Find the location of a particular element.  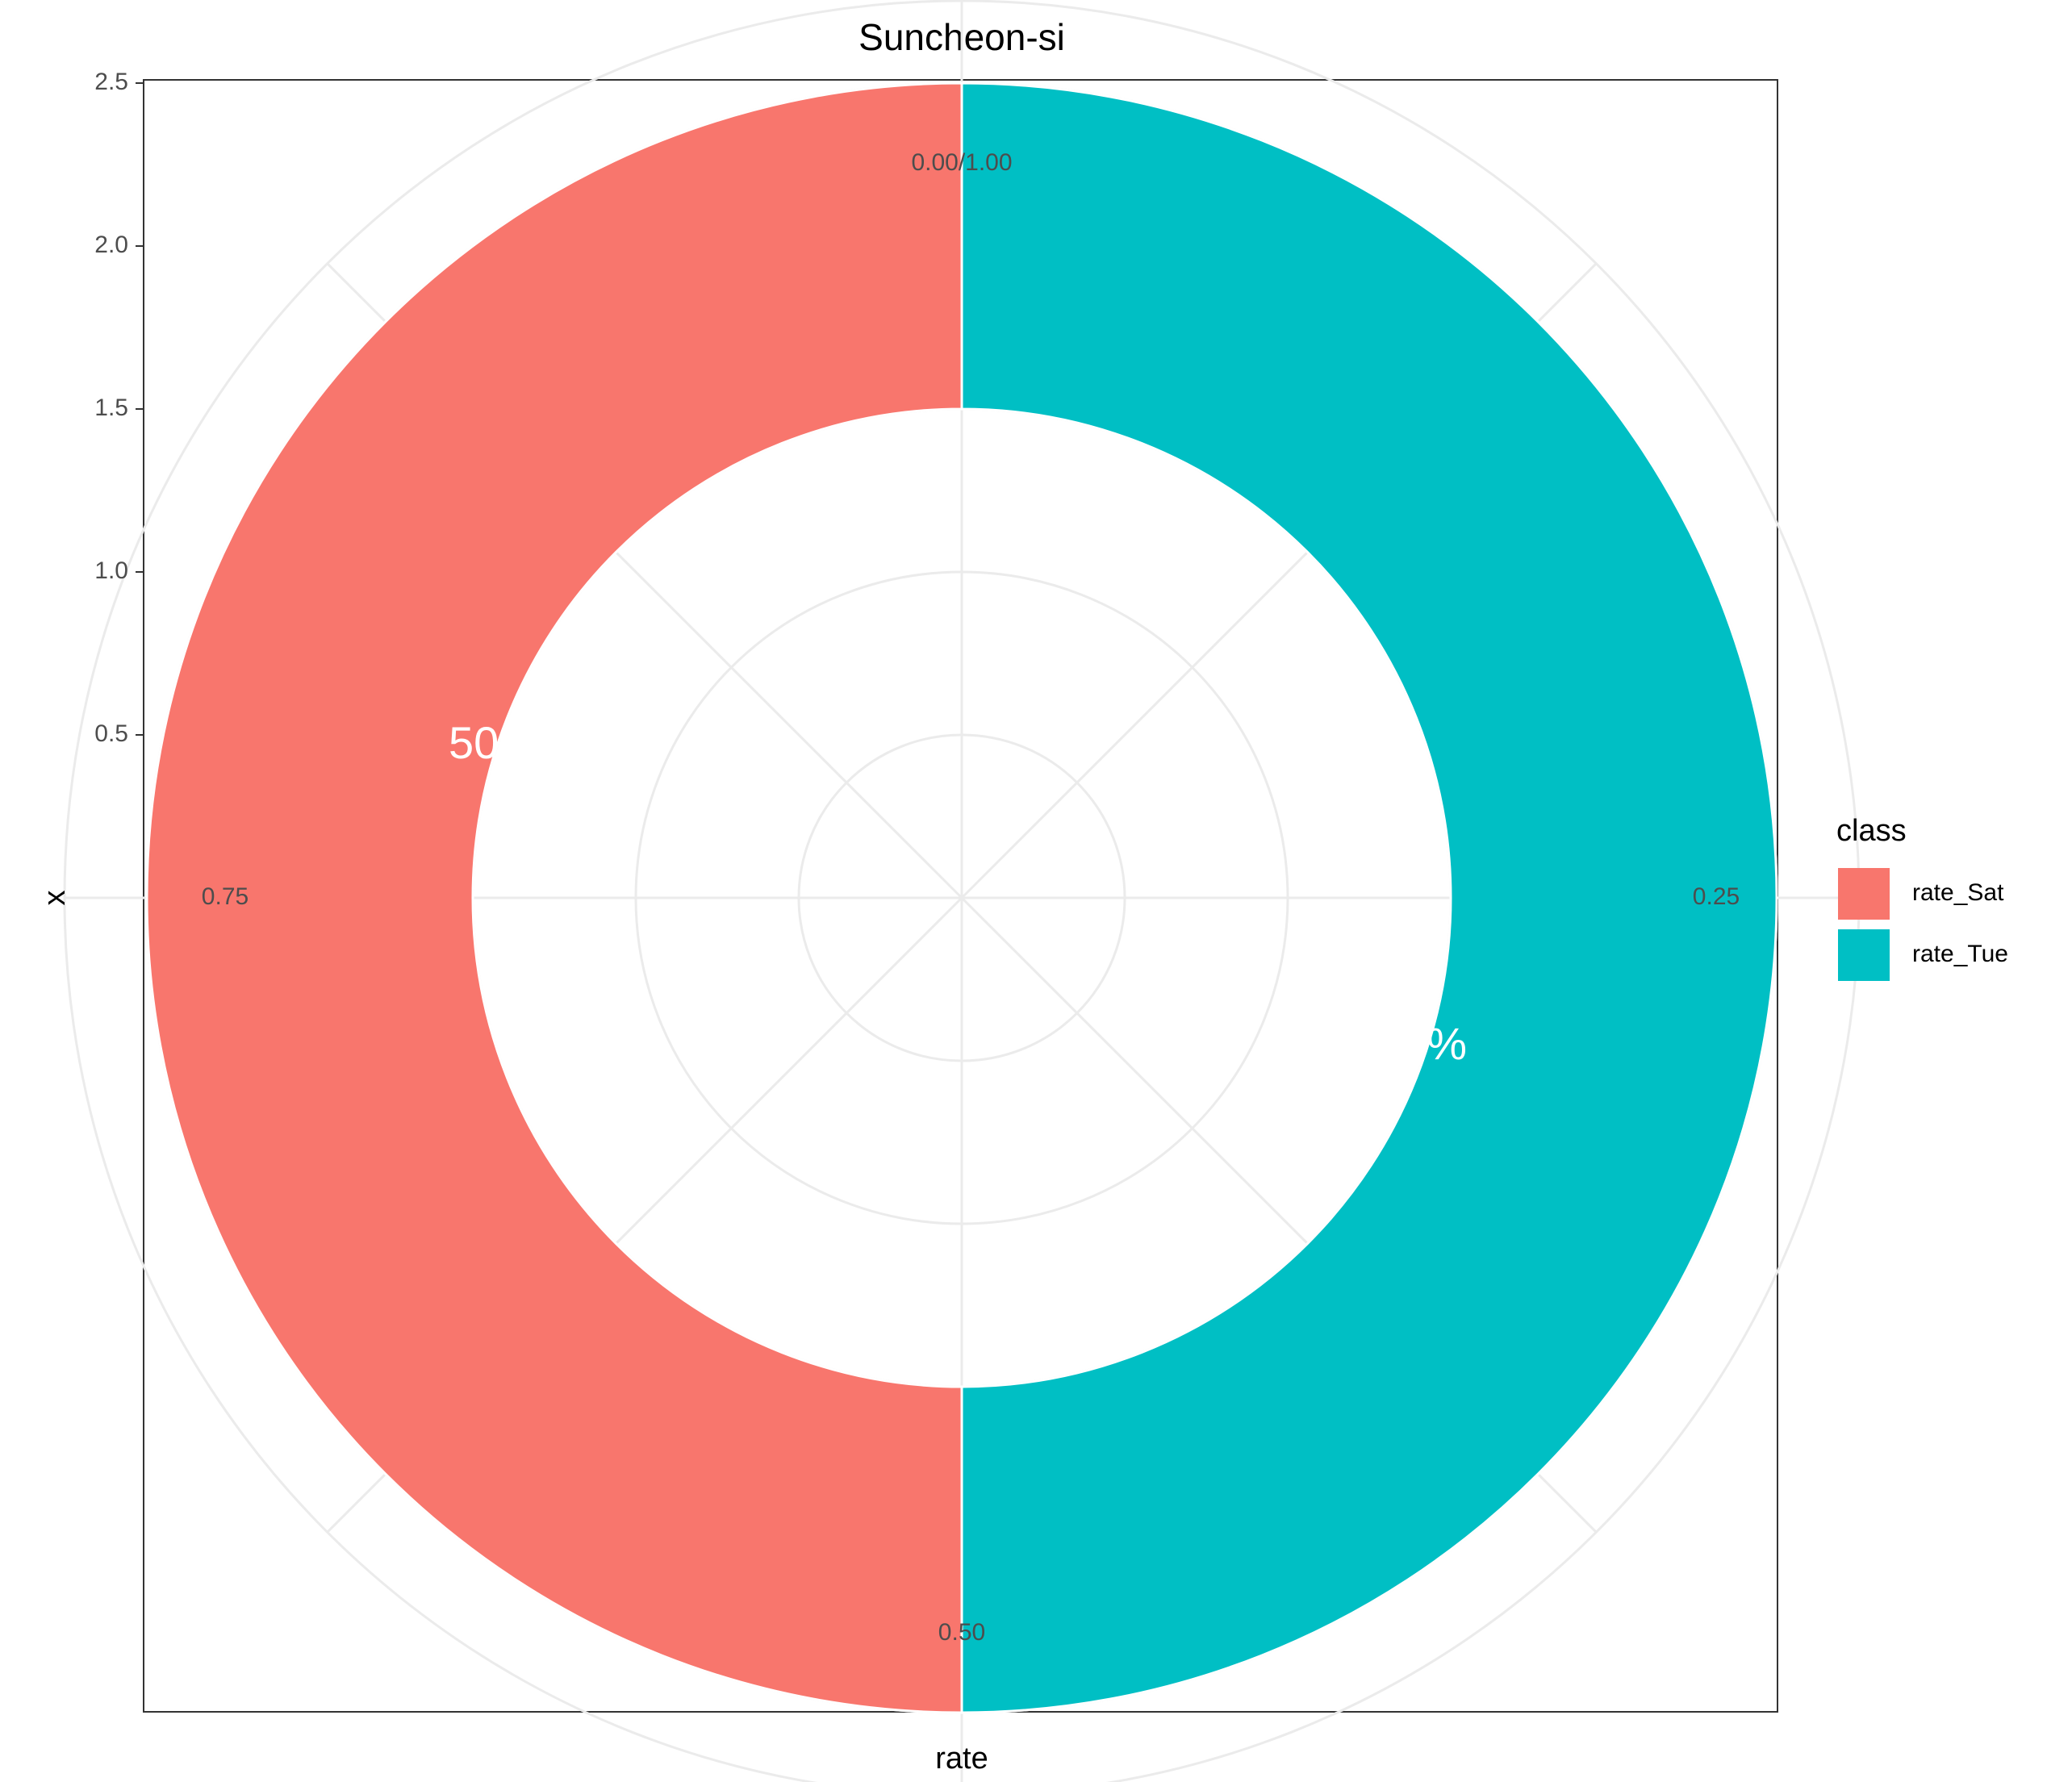

theta-tick-label-2: 0.50 is located at coordinates (961, 1633).